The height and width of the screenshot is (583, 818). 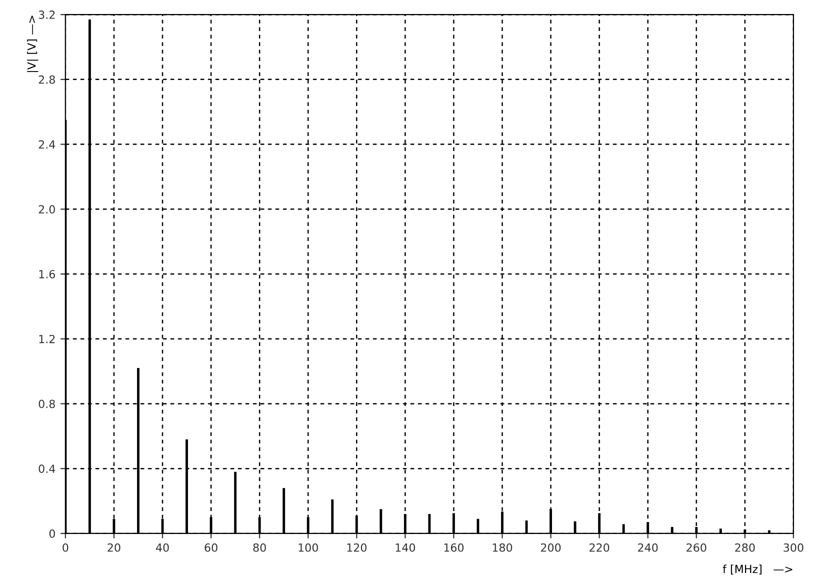 What do you see at coordinates (47, 274) in the screenshot?
I see `y-tick-label: 1.6` at bounding box center [47, 274].